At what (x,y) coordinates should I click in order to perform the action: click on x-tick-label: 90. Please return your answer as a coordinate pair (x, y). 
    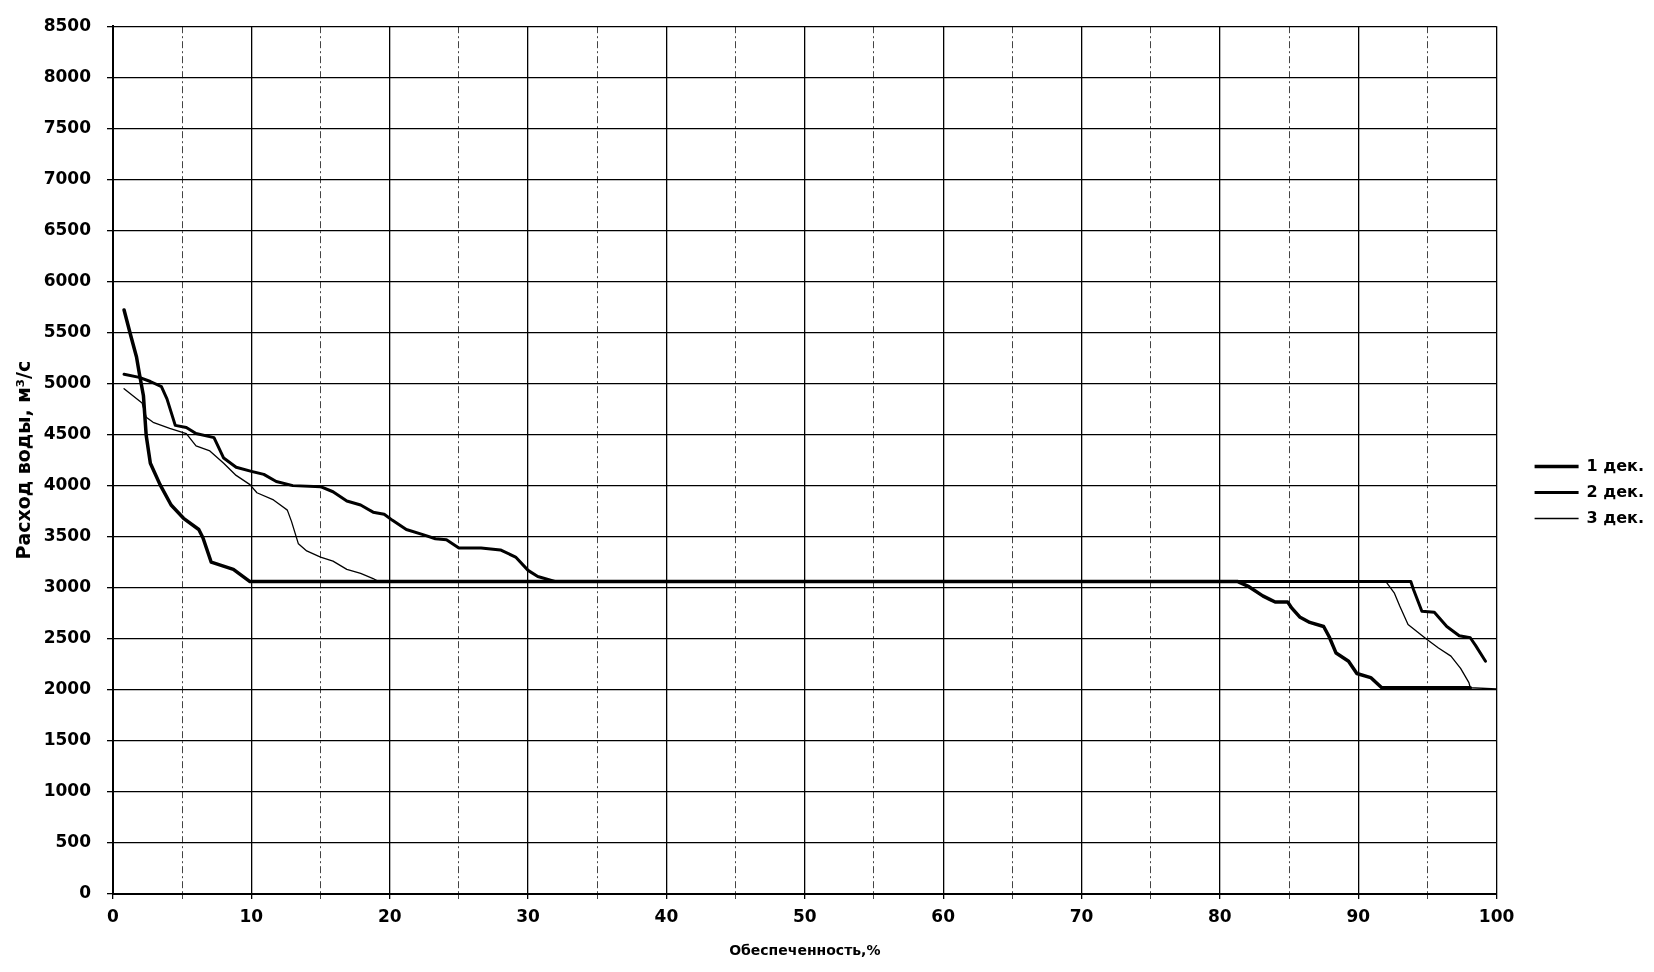
    Looking at the image, I should click on (1358, 915).